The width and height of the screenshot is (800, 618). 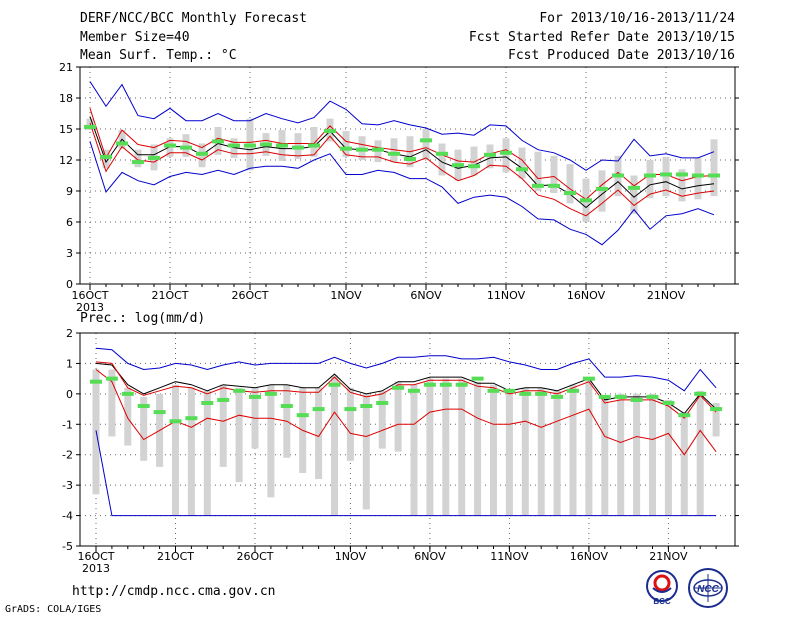 What do you see at coordinates (254, 556) in the screenshot?
I see `panel2-x-tick-label: 26OCT` at bounding box center [254, 556].